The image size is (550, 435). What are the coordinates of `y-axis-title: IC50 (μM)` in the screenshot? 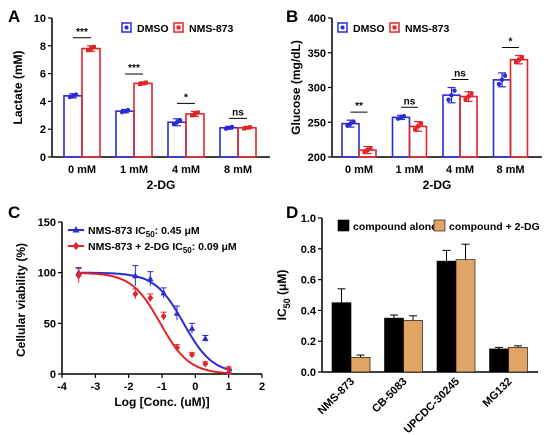 It's located at (283, 295).